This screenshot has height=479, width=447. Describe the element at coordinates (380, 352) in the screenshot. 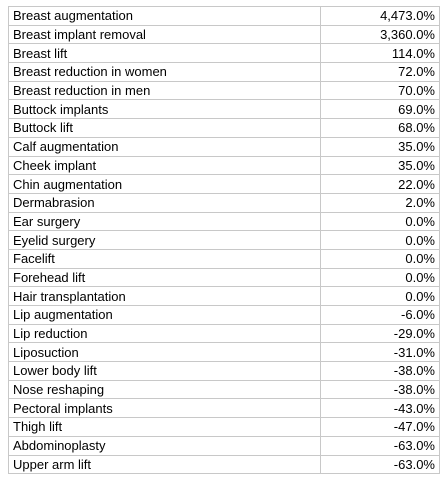

I see `change-cell: -31.0%` at that location.